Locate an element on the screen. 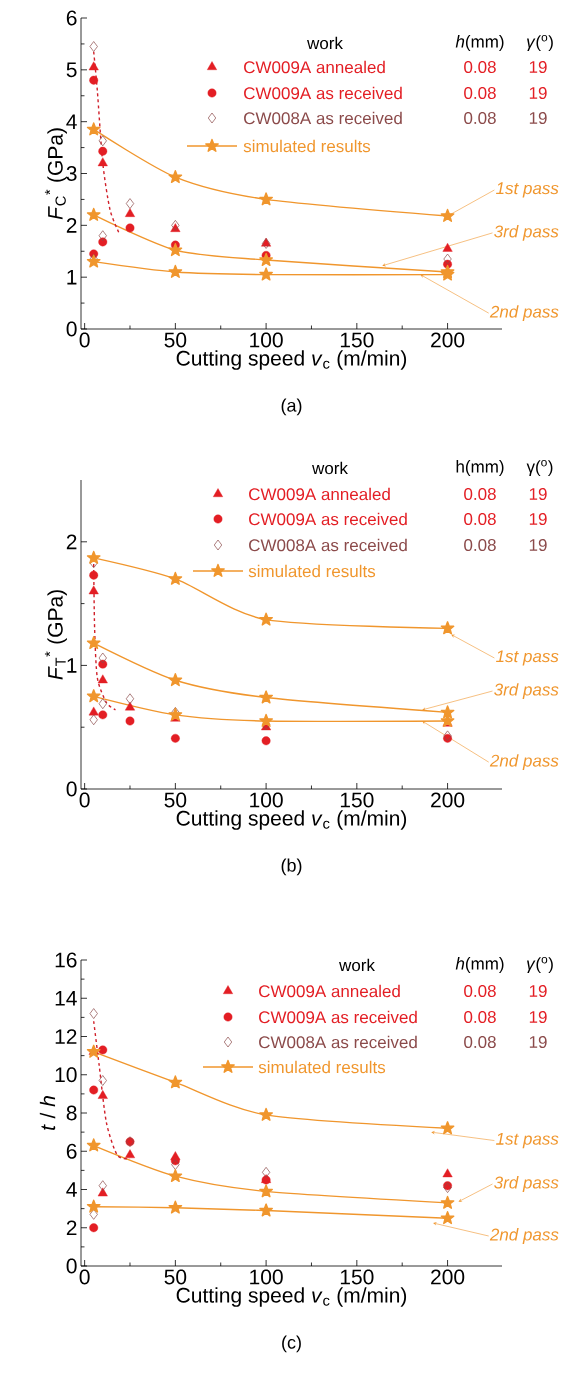  y-axis-title: t / h is located at coordinates (47, 1113).